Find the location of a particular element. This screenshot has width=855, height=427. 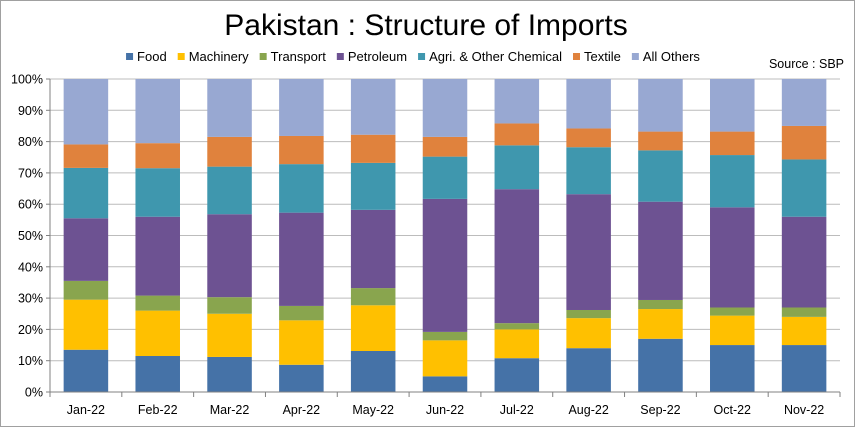

y-tick-label: 60% is located at coordinates (30, 205).